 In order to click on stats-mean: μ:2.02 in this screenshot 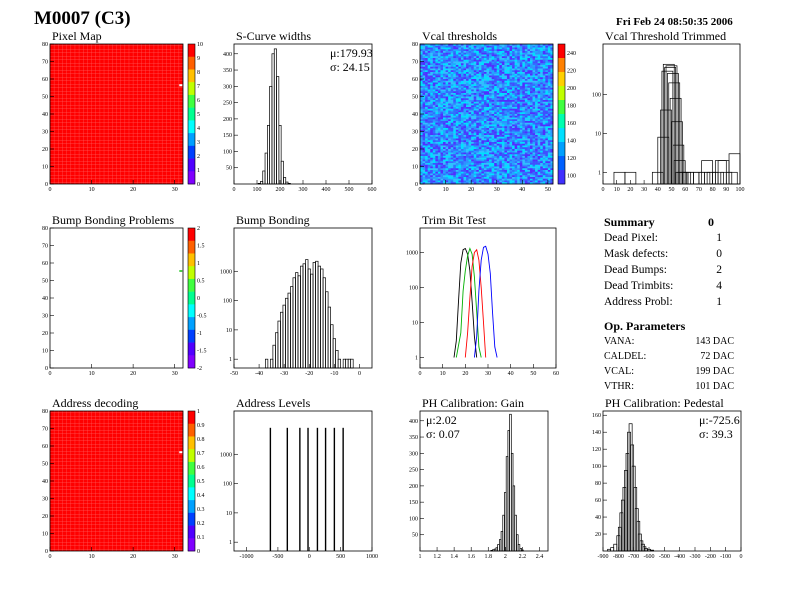, I will do `click(441, 420)`.